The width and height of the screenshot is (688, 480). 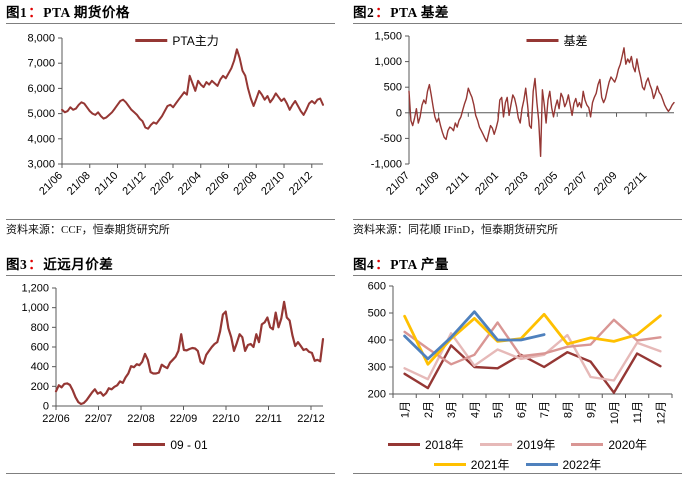 I want to click on fig1-title-text: PTA 期货价格, so click(x=86, y=12).